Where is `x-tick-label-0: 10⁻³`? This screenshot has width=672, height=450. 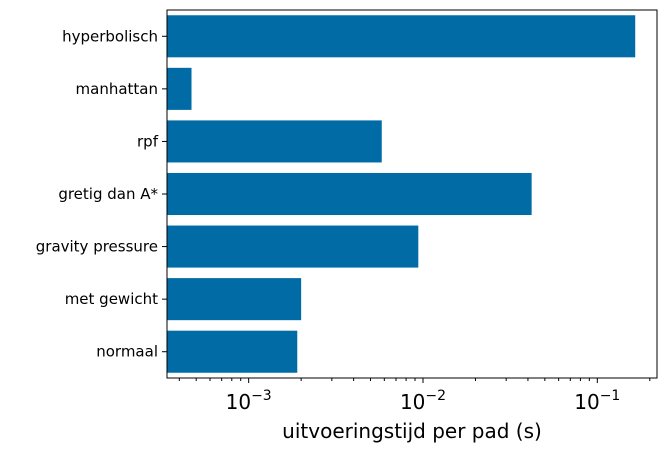 x-tick-label-0: 10⁻³ is located at coordinates (249, 401).